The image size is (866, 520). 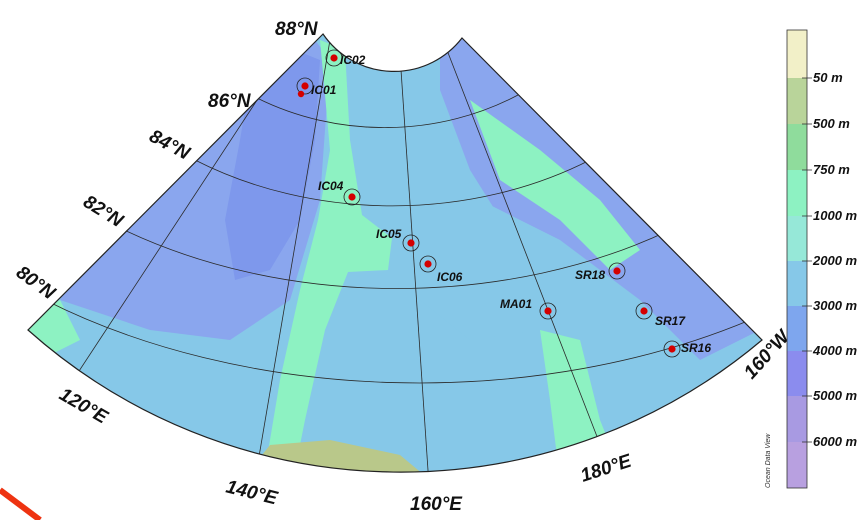 I want to click on station-ma01: MA01, so click(x=528, y=308).